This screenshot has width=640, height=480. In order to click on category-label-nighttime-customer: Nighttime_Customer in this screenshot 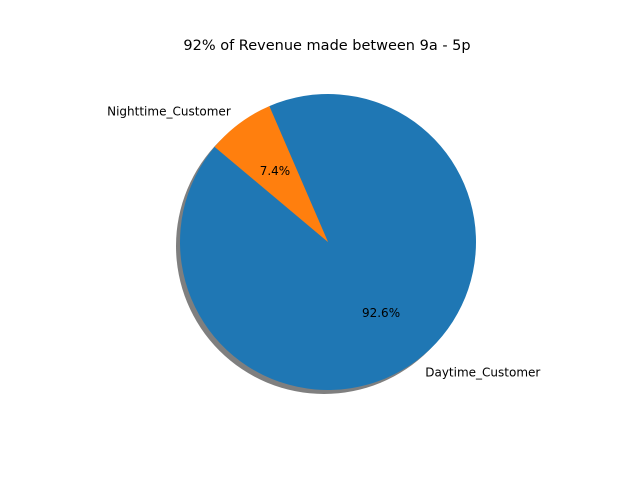, I will do `click(169, 111)`.